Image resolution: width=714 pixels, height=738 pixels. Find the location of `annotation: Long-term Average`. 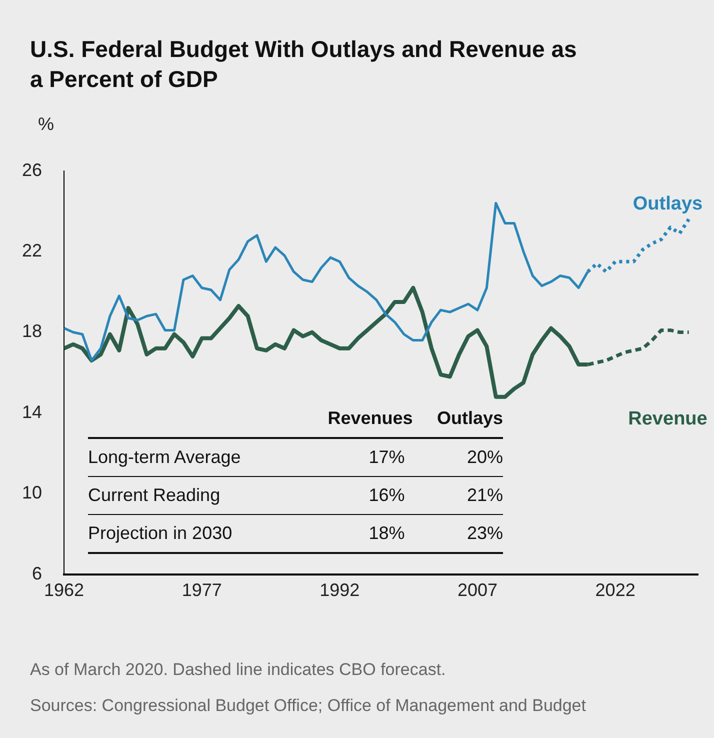

annotation: Long-term Average is located at coordinates (165, 457).